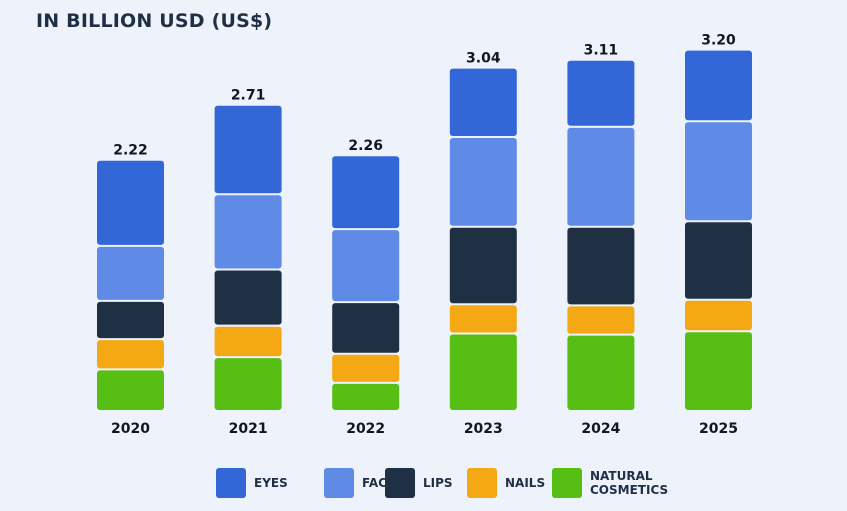 The width and height of the screenshot is (847, 511). What do you see at coordinates (483, 182) in the screenshot?
I see `bar-2023-face` at bounding box center [483, 182].